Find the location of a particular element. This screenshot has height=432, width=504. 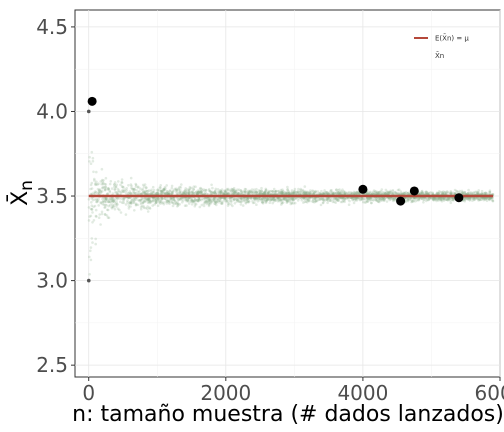

legend: E(X̄n) = μ X̄n is located at coordinates (441, 46).